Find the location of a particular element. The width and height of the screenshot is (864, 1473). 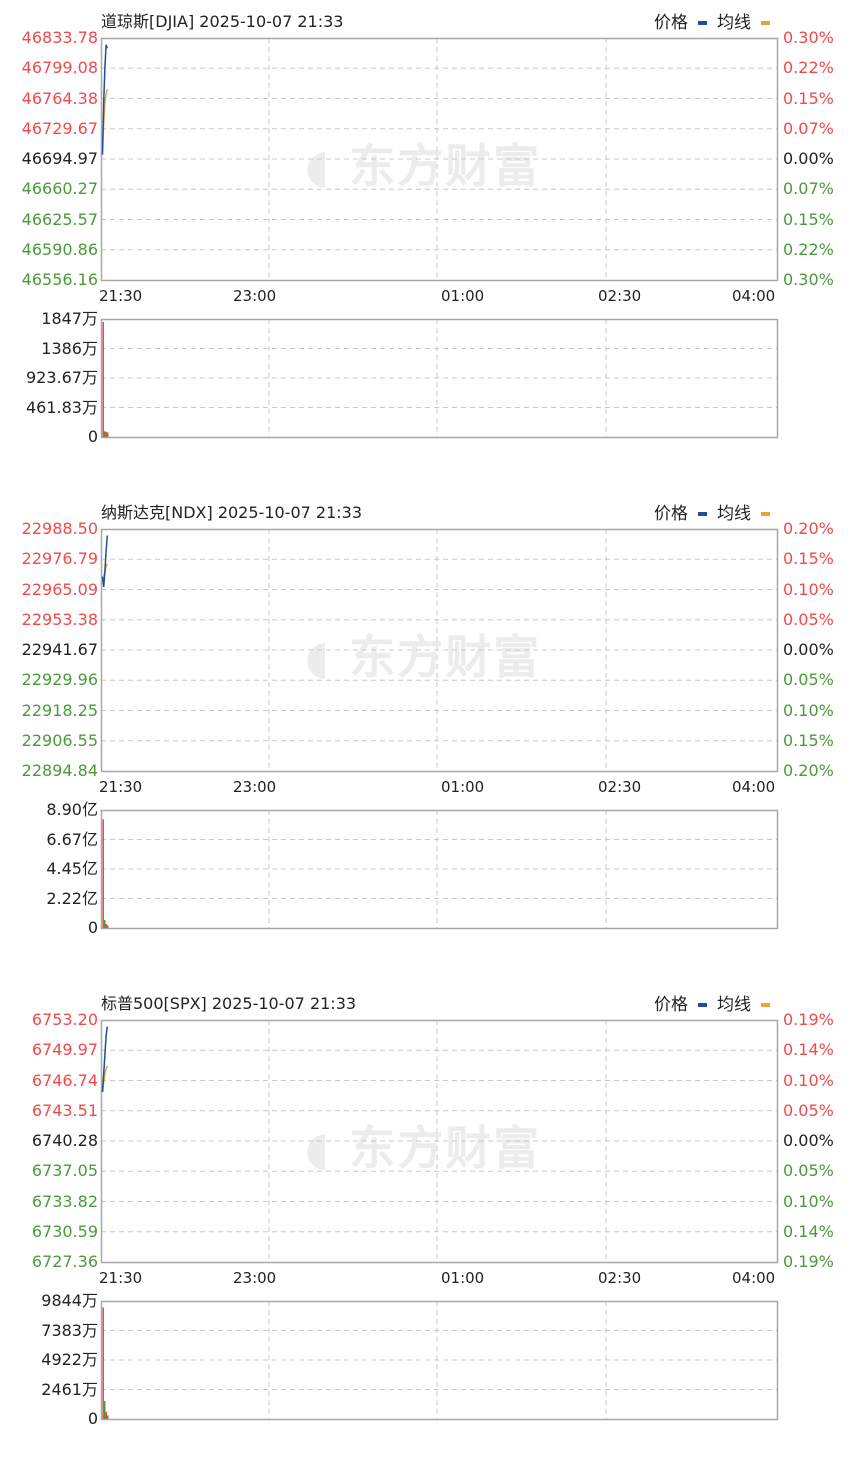

price-axis-label: 6733.82 is located at coordinates (64, 1201).